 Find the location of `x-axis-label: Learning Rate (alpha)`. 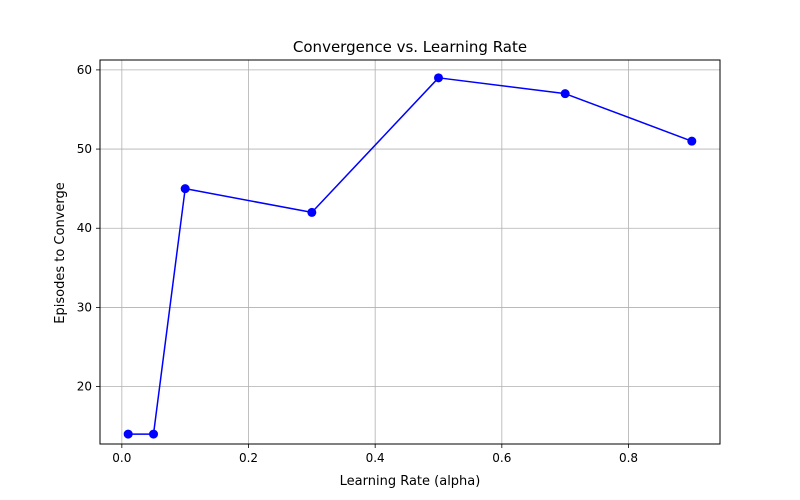

x-axis-label: Learning Rate (alpha) is located at coordinates (410, 481).